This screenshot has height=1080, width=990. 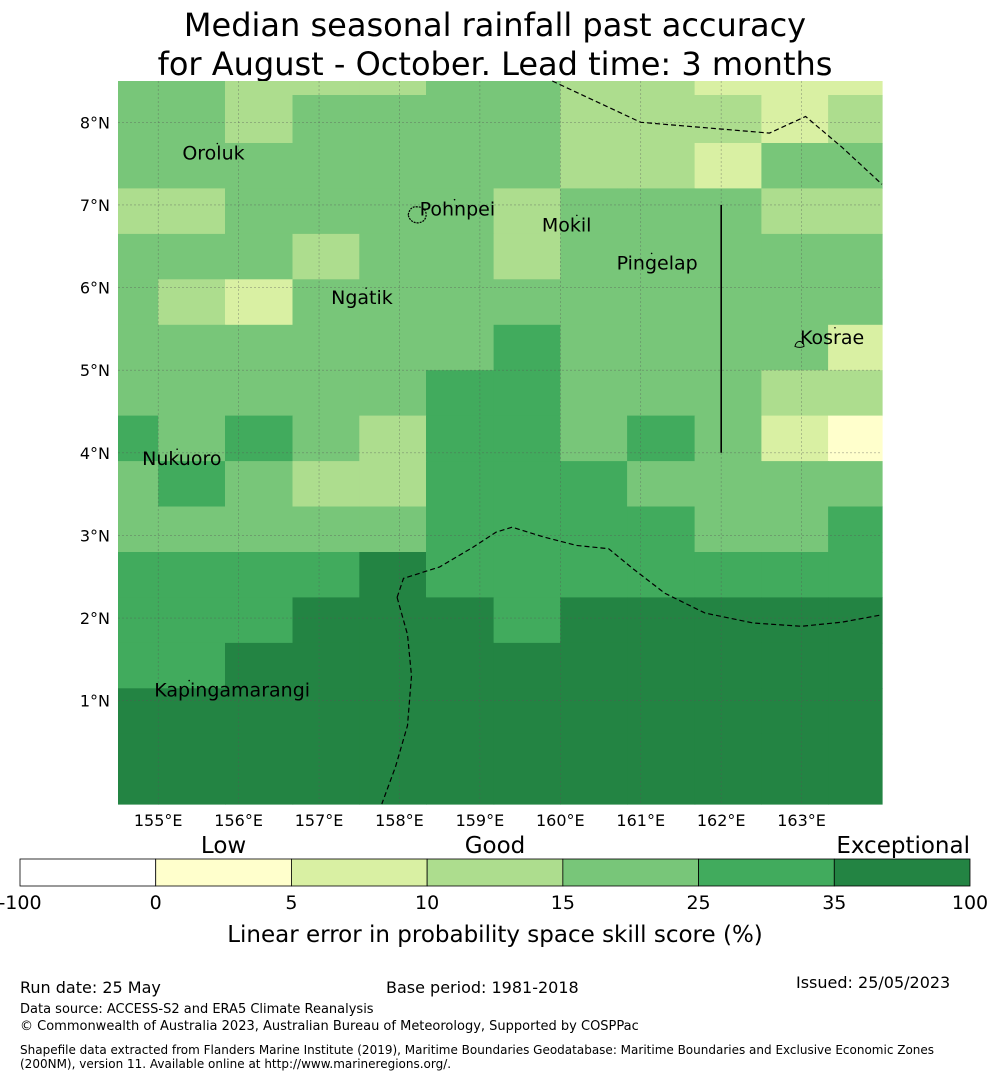 I want to click on island-label: Kapingamarangi, so click(x=232, y=691).